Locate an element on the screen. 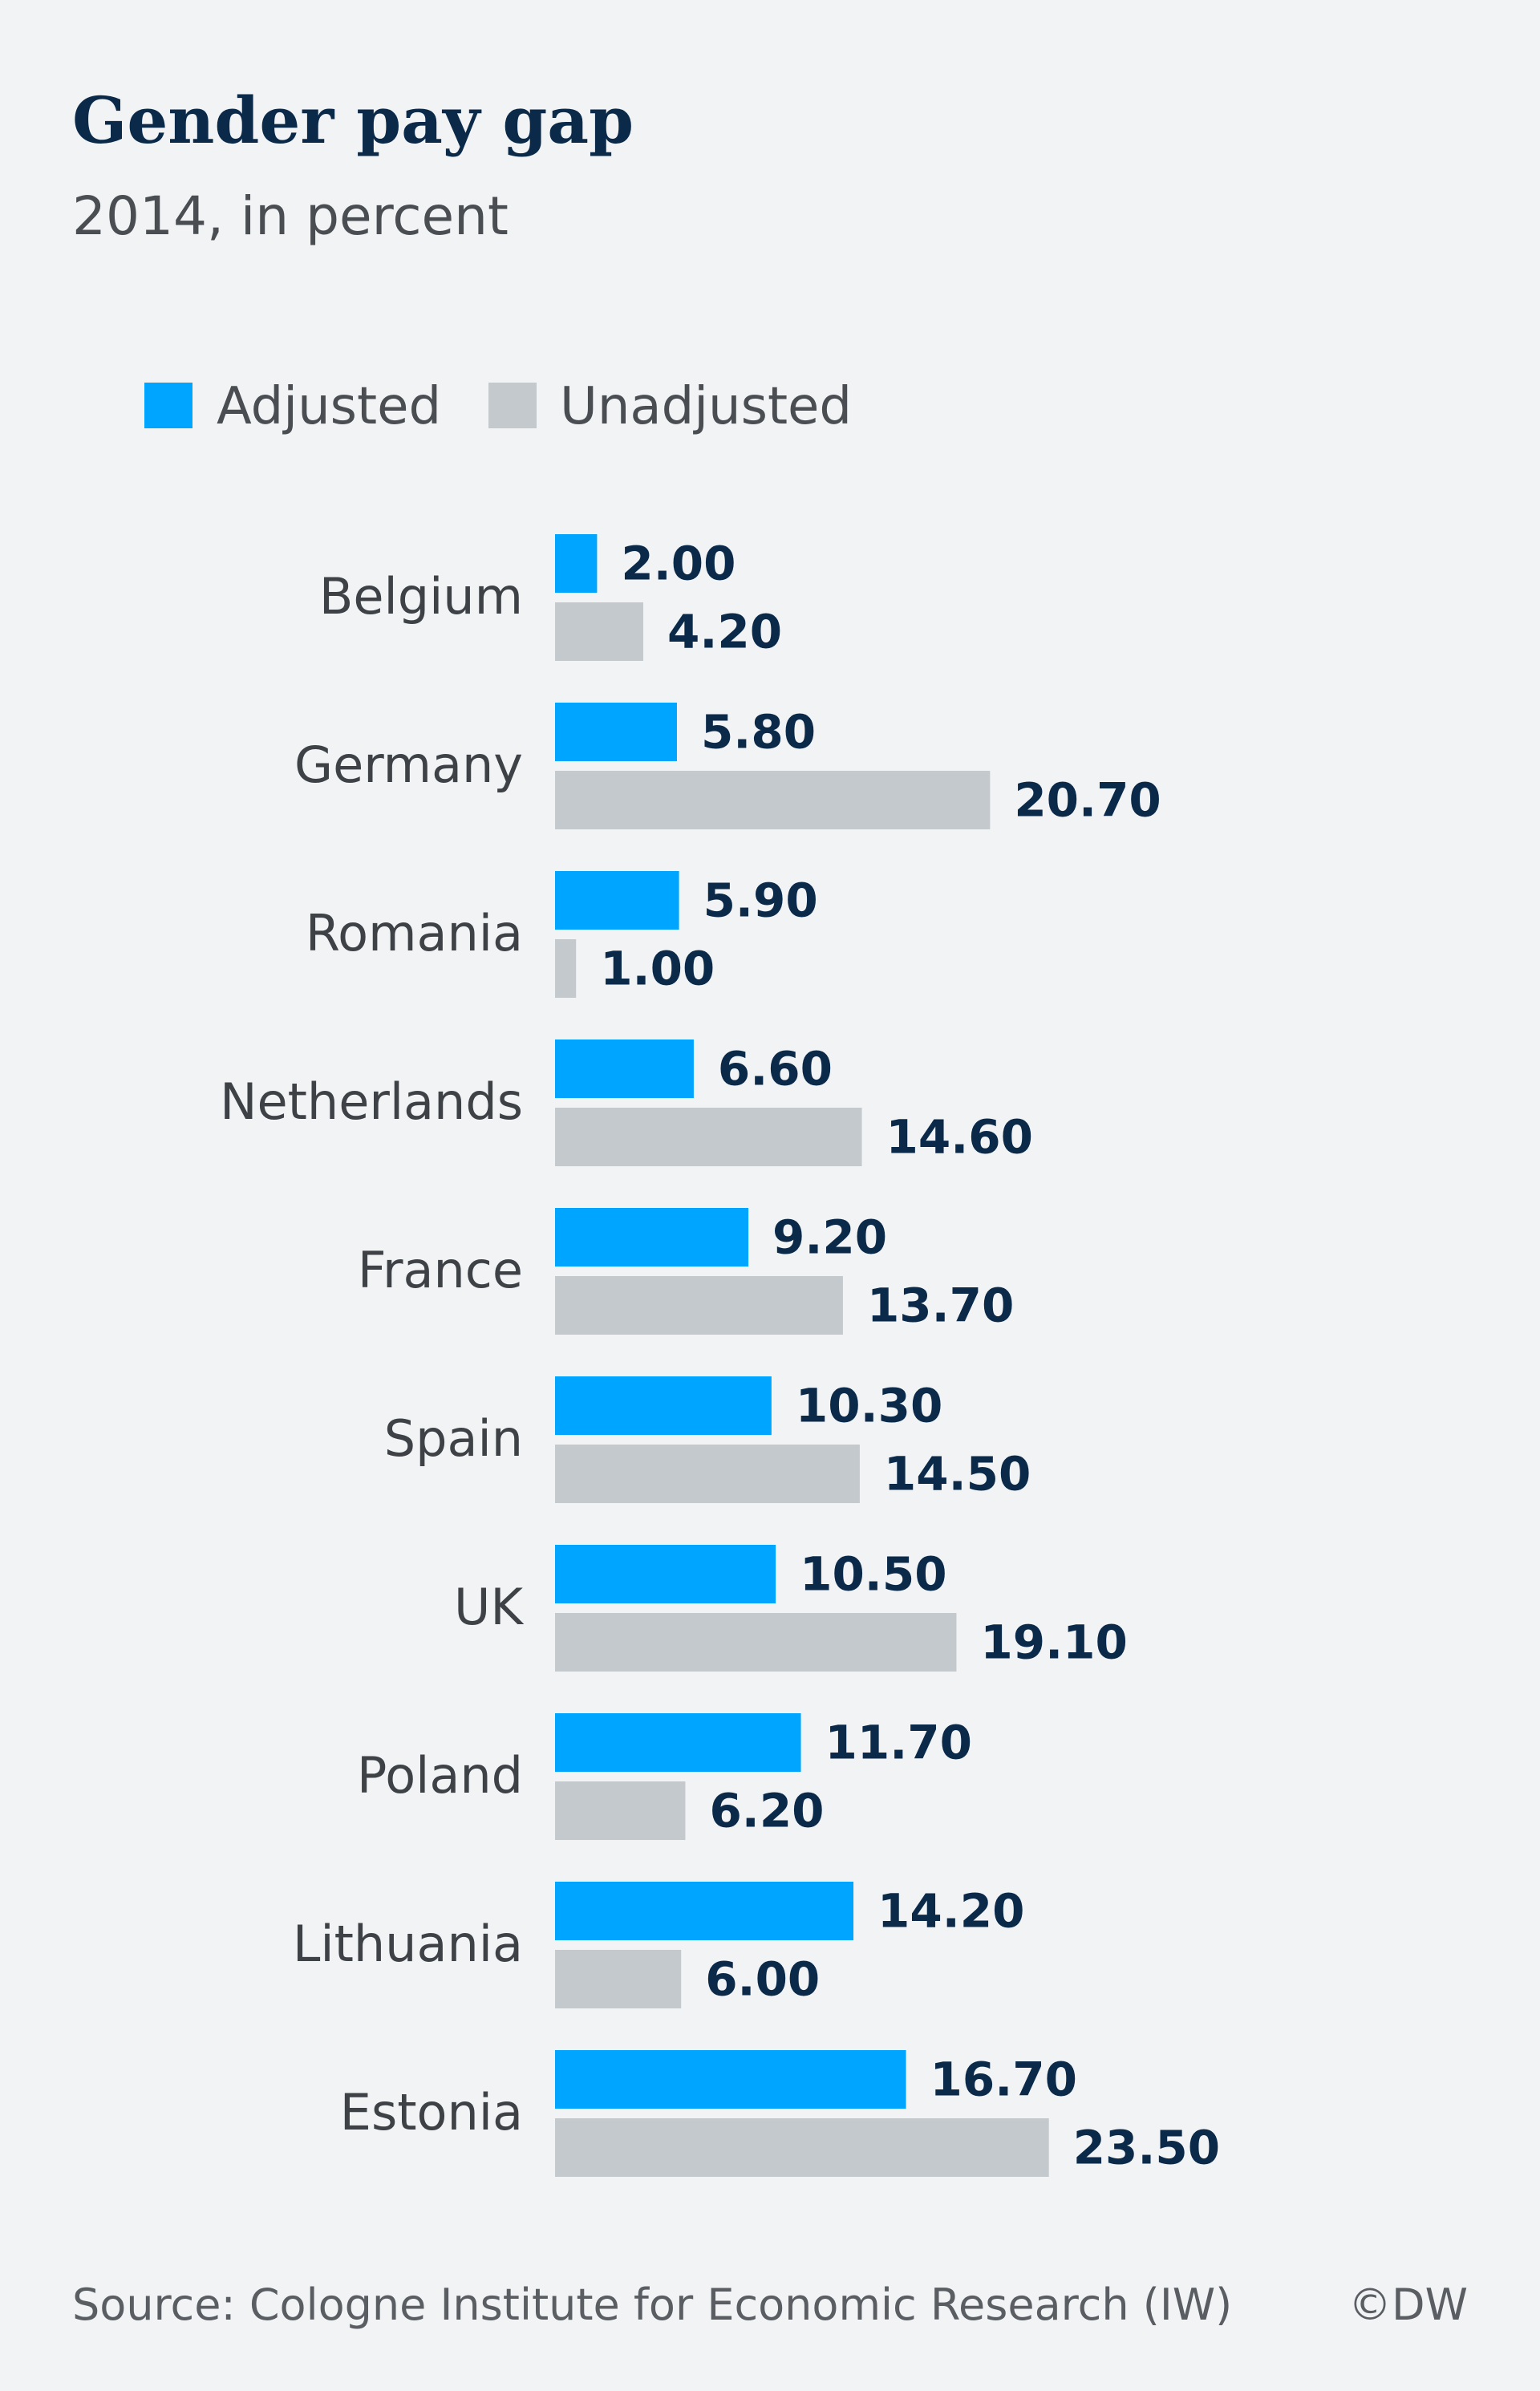 The width and height of the screenshot is (1540, 2391). legend: Adjusted Unadjusted is located at coordinates (498, 406).